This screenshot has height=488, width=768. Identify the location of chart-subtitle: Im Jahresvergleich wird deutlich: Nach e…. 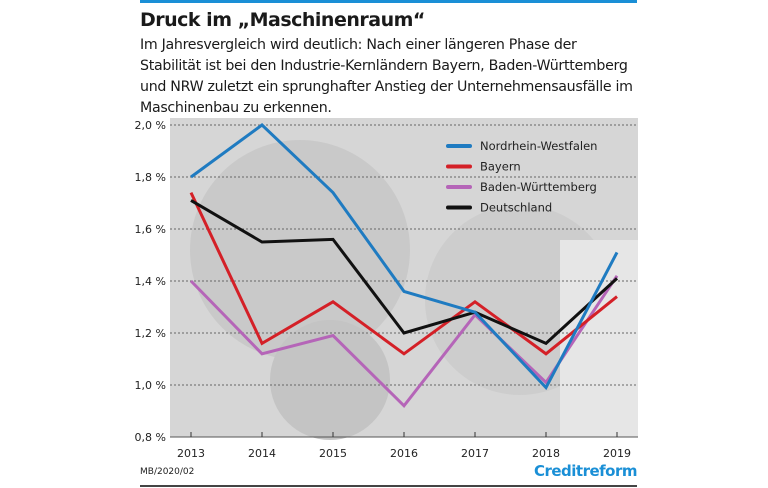
(386, 76).